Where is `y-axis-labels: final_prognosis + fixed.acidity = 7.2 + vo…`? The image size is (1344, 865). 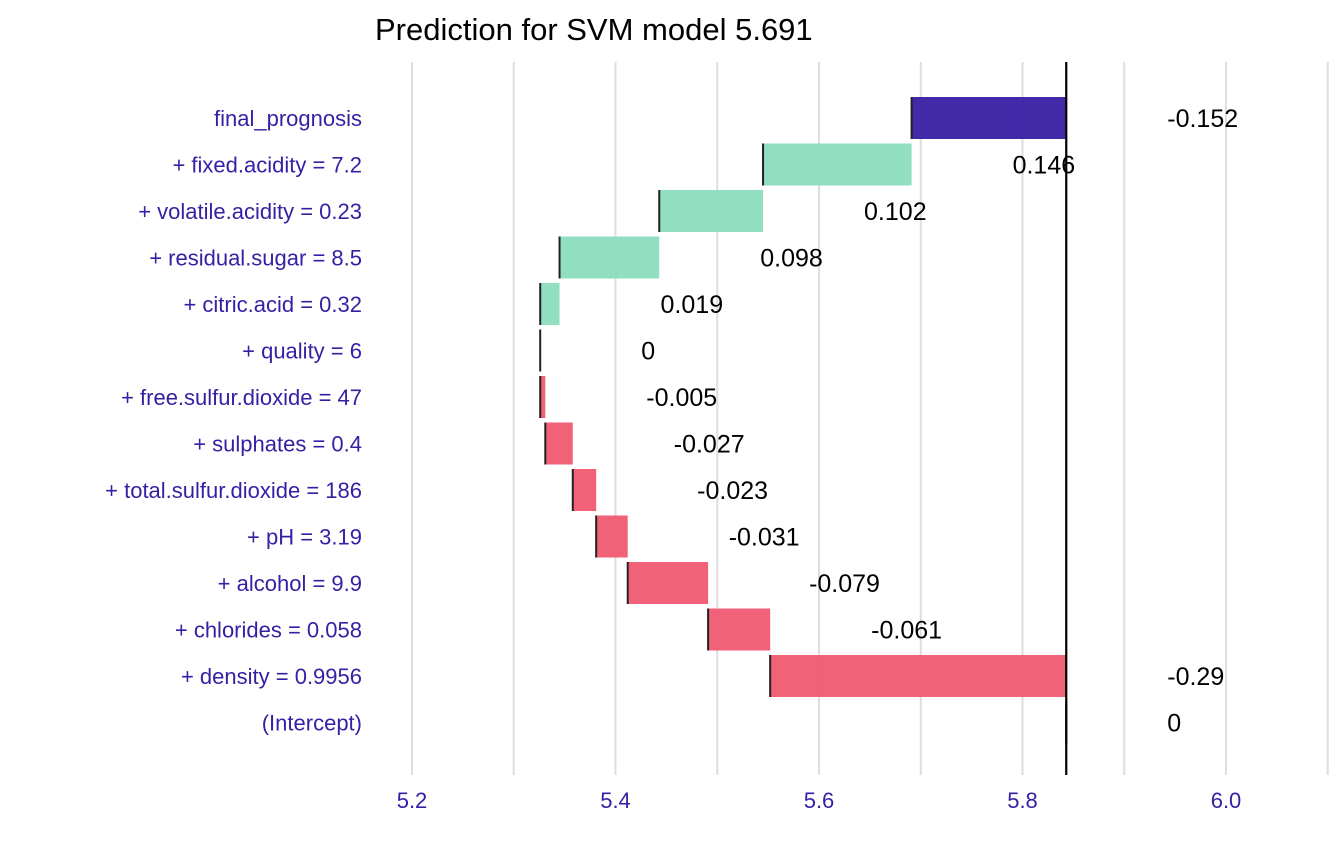 y-axis-labels: final_prognosis + fixed.acidity = 7.2 + vo… is located at coordinates (233, 421).